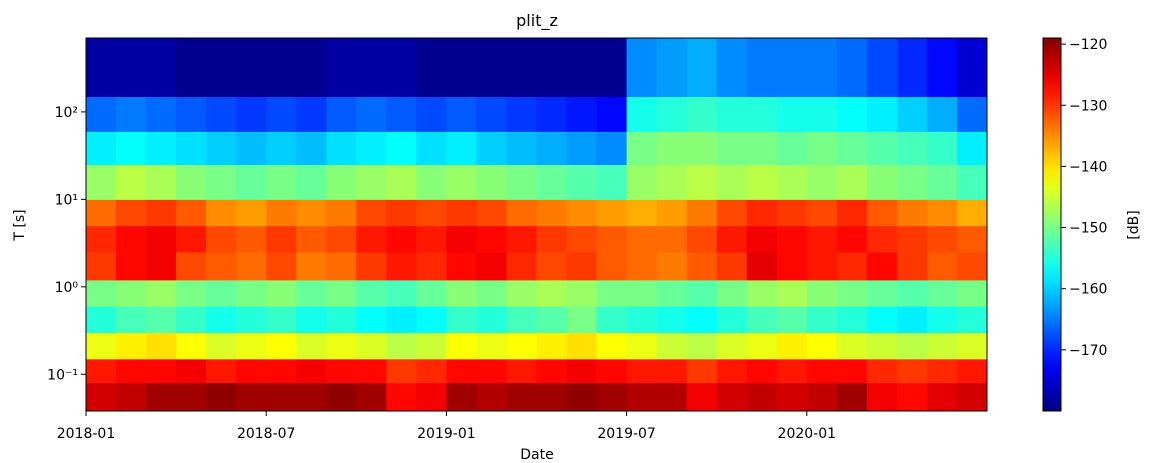 This screenshot has width=1149, height=463. I want to click on x-tick-label: 2018-01, so click(86, 434).